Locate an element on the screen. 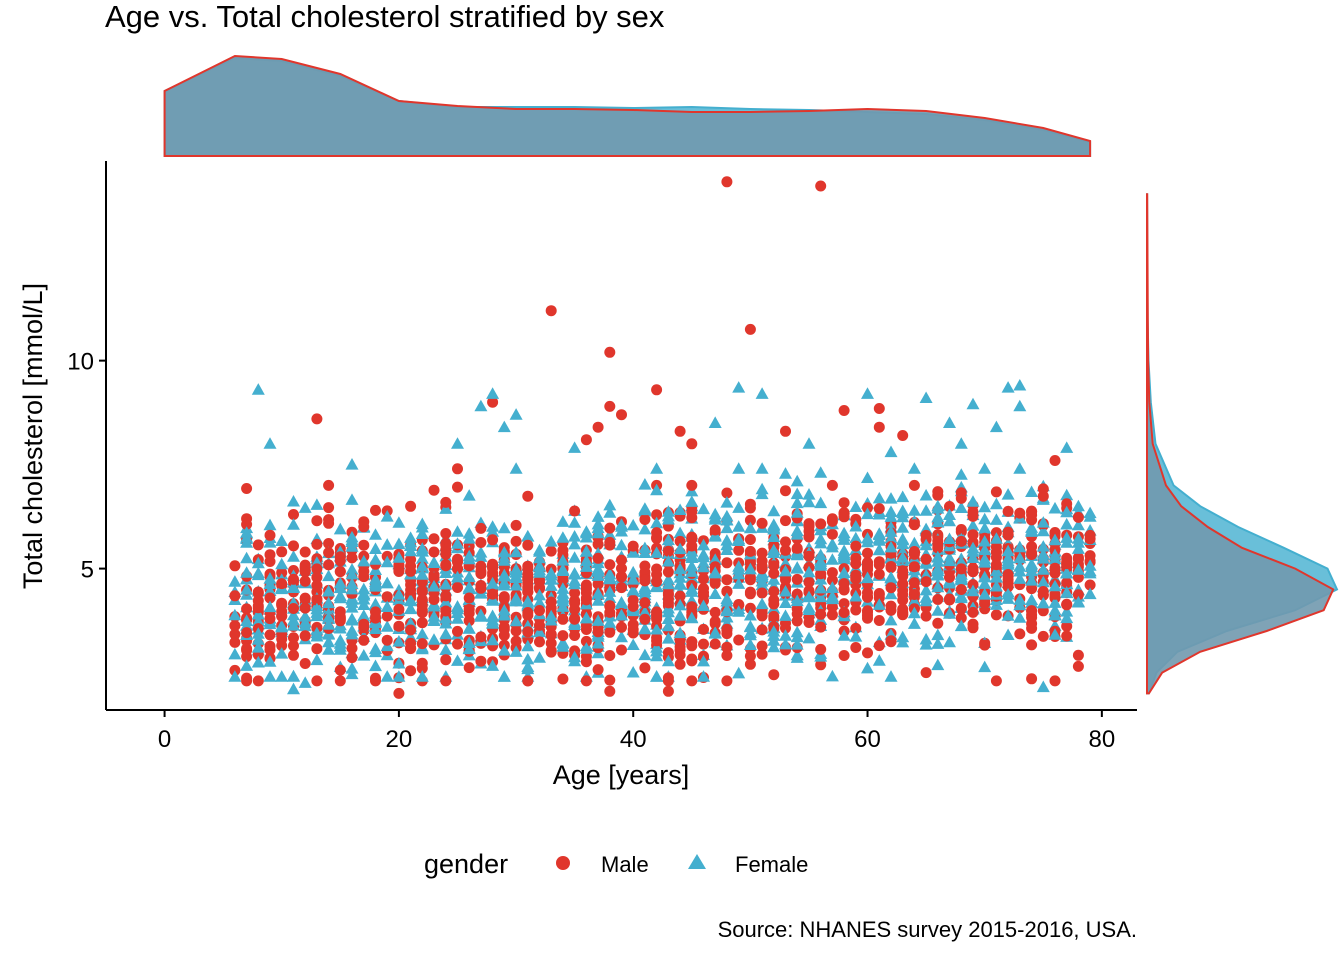 This screenshot has height=965, width=1344. x-tick-label: 40 is located at coordinates (633, 739).